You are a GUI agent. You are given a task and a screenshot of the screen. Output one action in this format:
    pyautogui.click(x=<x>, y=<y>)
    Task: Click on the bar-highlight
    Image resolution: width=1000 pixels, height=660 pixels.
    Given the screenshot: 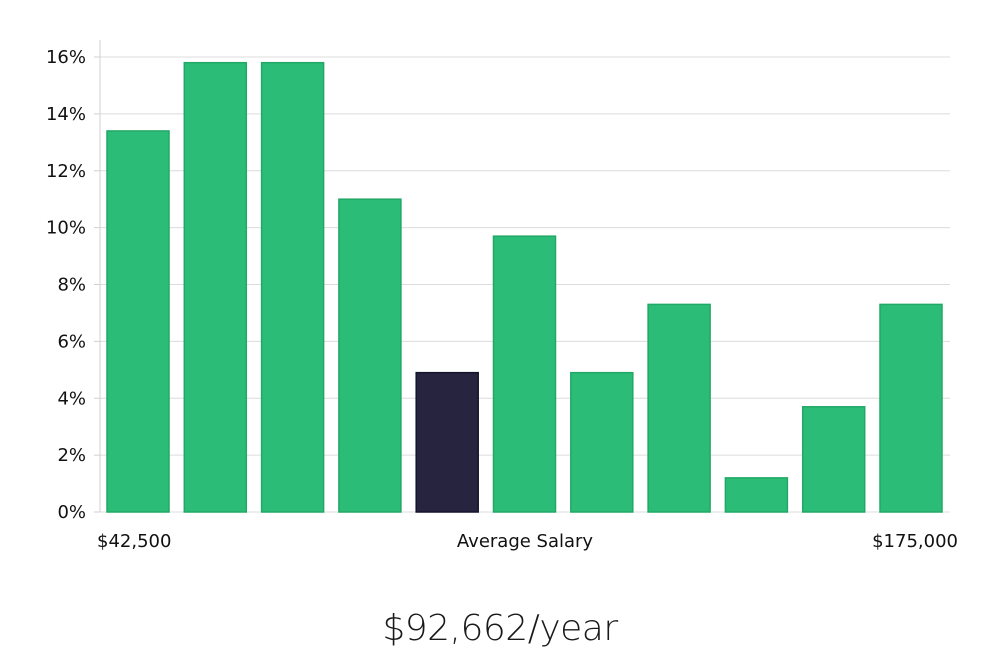 What is the action you would take?
    pyautogui.click(x=447, y=442)
    